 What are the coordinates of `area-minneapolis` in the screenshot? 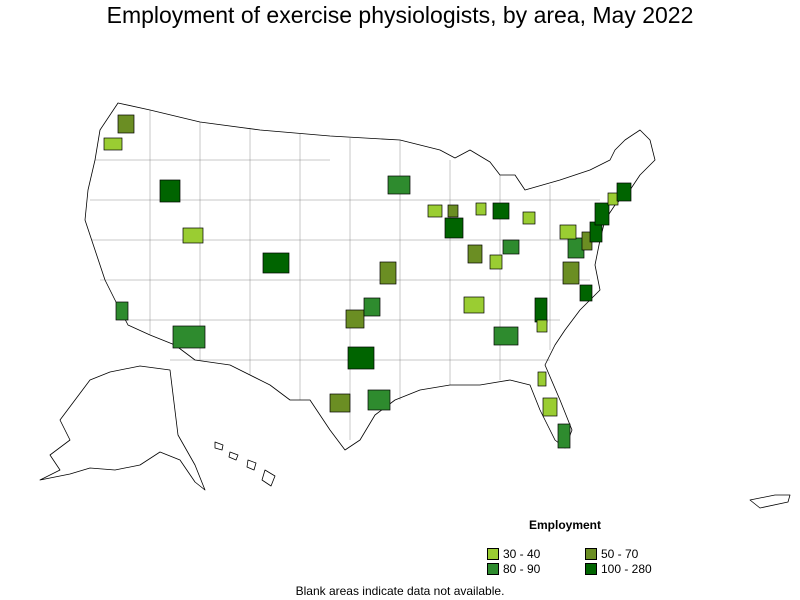 It's located at (399, 185).